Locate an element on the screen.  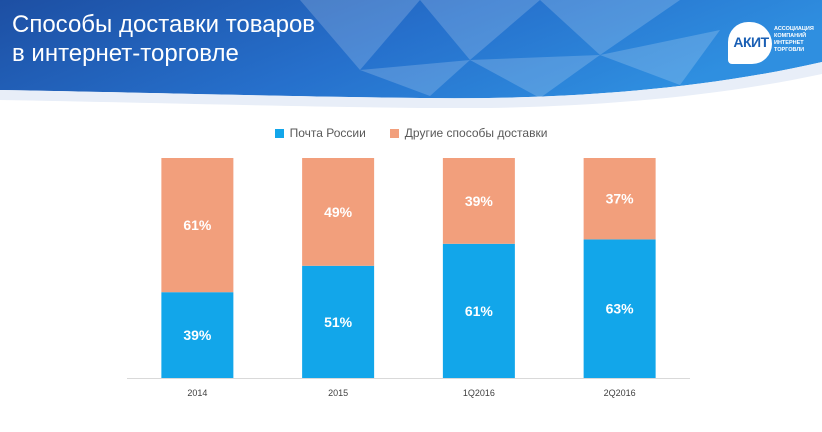
logo-subtitle: АССОЦИАЦИЯ КОМПАНИЙ ИНТЕРНЕТ ТОРГОВЛИ is located at coordinates (794, 40).